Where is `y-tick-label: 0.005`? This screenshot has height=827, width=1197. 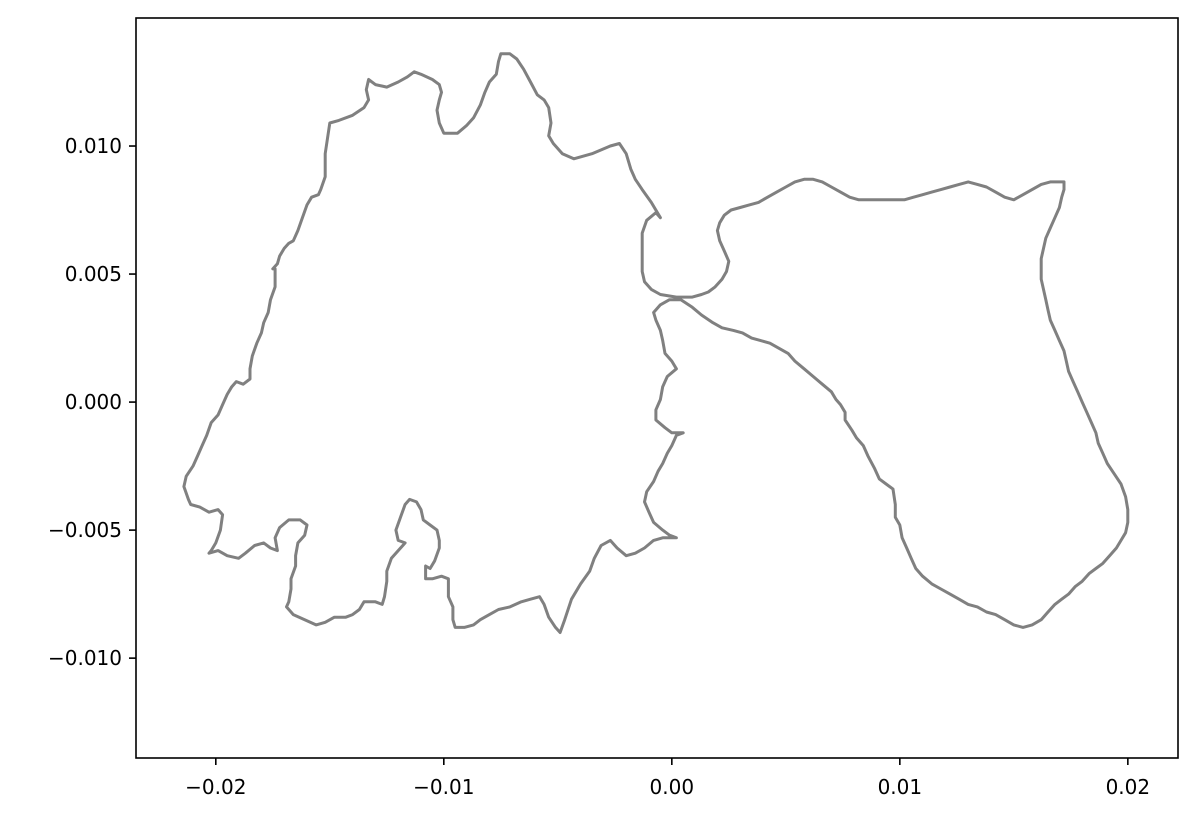 y-tick-label: 0.005 is located at coordinates (93, 274).